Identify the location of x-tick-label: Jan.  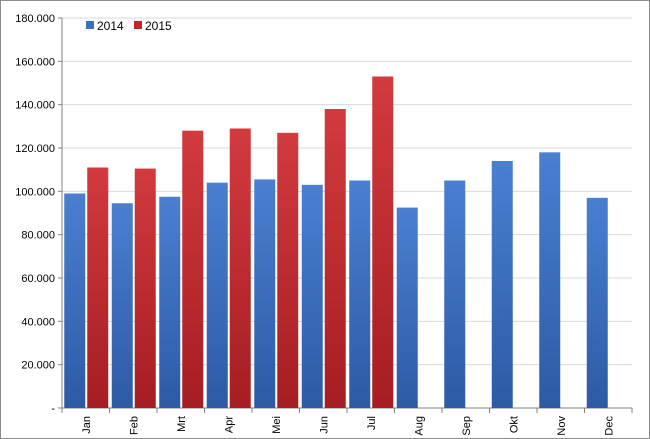
(87, 425).